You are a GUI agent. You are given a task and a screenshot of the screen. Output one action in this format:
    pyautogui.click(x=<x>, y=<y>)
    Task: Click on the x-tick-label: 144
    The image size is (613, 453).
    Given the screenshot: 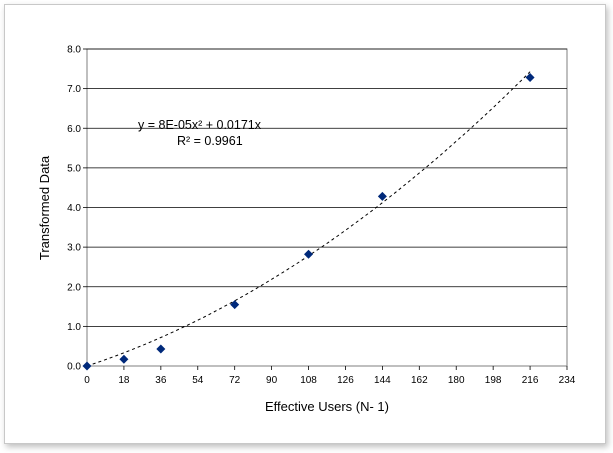 What is the action you would take?
    pyautogui.click(x=382, y=380)
    